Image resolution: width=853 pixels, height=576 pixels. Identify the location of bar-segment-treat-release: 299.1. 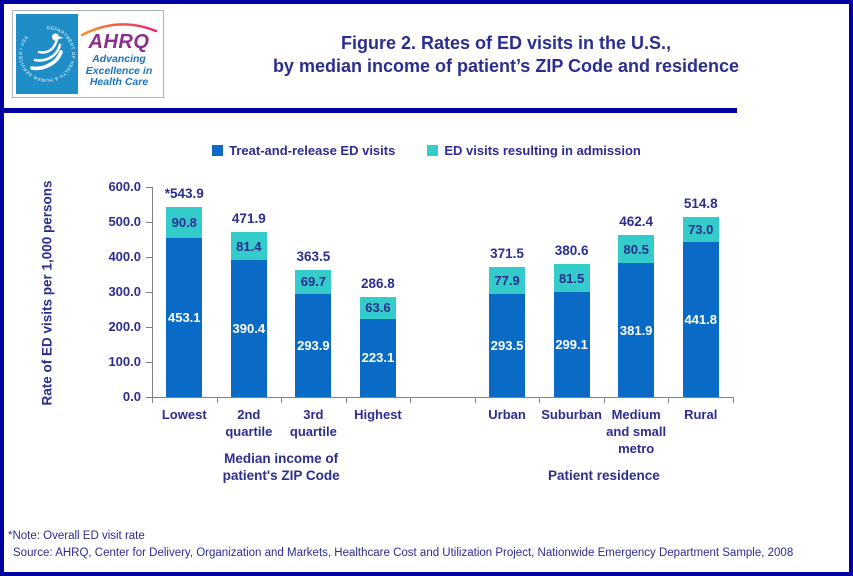
(571, 344).